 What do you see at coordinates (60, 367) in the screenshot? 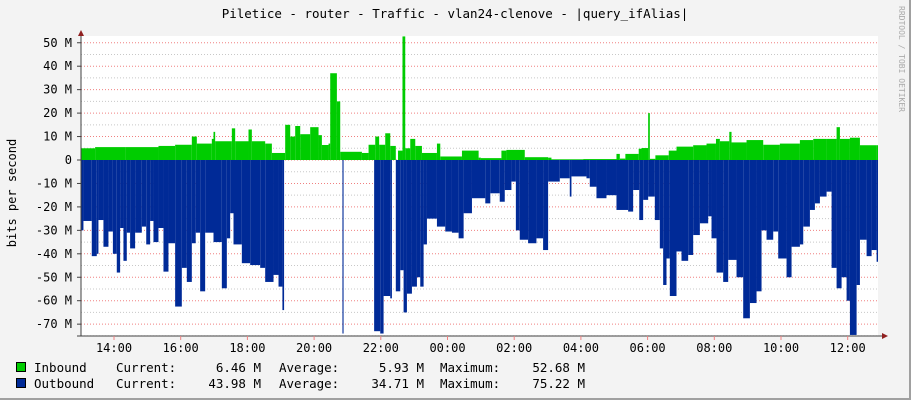
I see `legend-name: Inbound` at bounding box center [60, 367].